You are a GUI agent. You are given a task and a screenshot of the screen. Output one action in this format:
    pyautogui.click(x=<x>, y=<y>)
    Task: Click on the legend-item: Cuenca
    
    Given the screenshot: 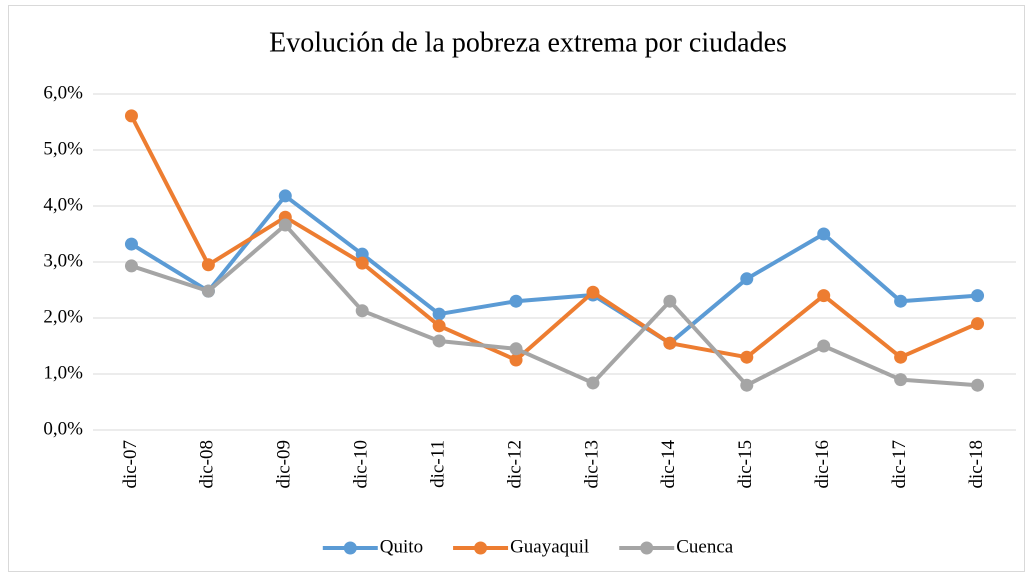 What is the action you would take?
    pyautogui.click(x=676, y=546)
    